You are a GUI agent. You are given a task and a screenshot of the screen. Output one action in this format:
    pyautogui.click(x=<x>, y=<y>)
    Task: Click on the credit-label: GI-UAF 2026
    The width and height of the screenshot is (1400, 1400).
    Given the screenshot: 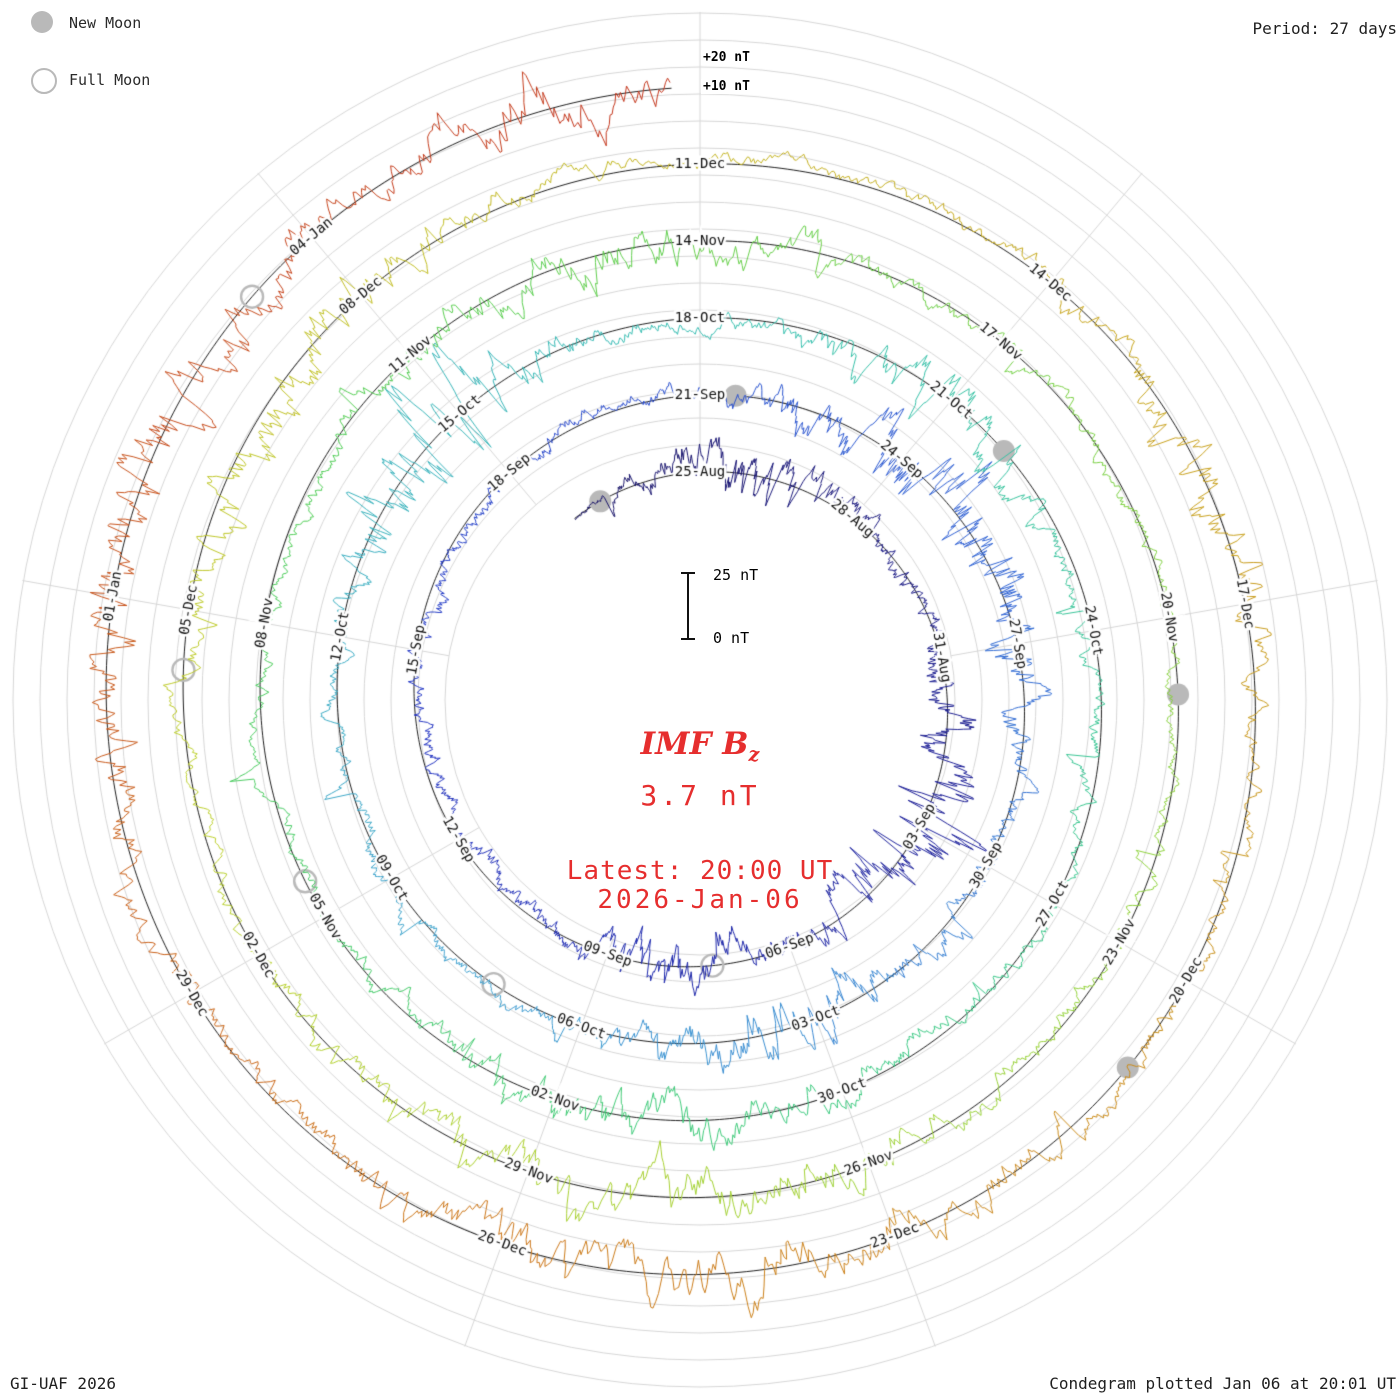 What is the action you would take?
    pyautogui.click(x=63, y=1383)
    